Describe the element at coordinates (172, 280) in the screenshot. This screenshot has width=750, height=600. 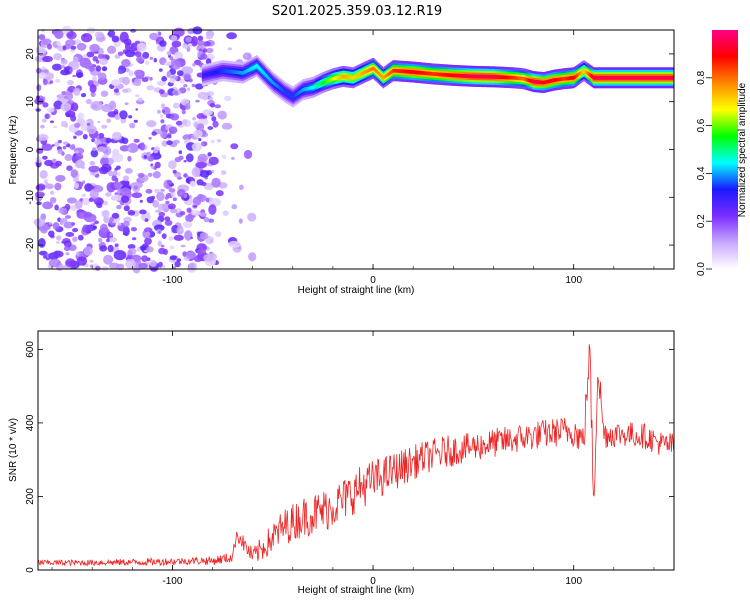
I see `spectrogram-x-tick-label: -100` at that location.